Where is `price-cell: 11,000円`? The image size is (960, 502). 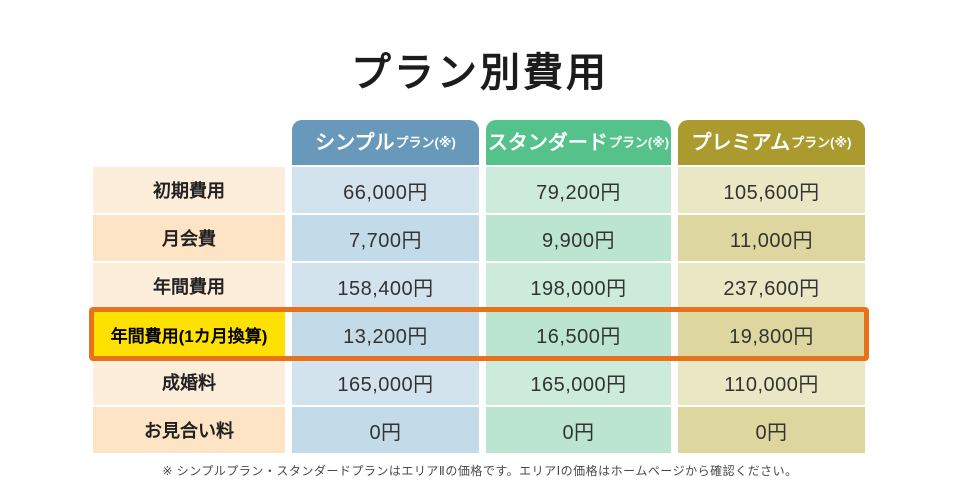
price-cell: 11,000円 is located at coordinates (771, 238).